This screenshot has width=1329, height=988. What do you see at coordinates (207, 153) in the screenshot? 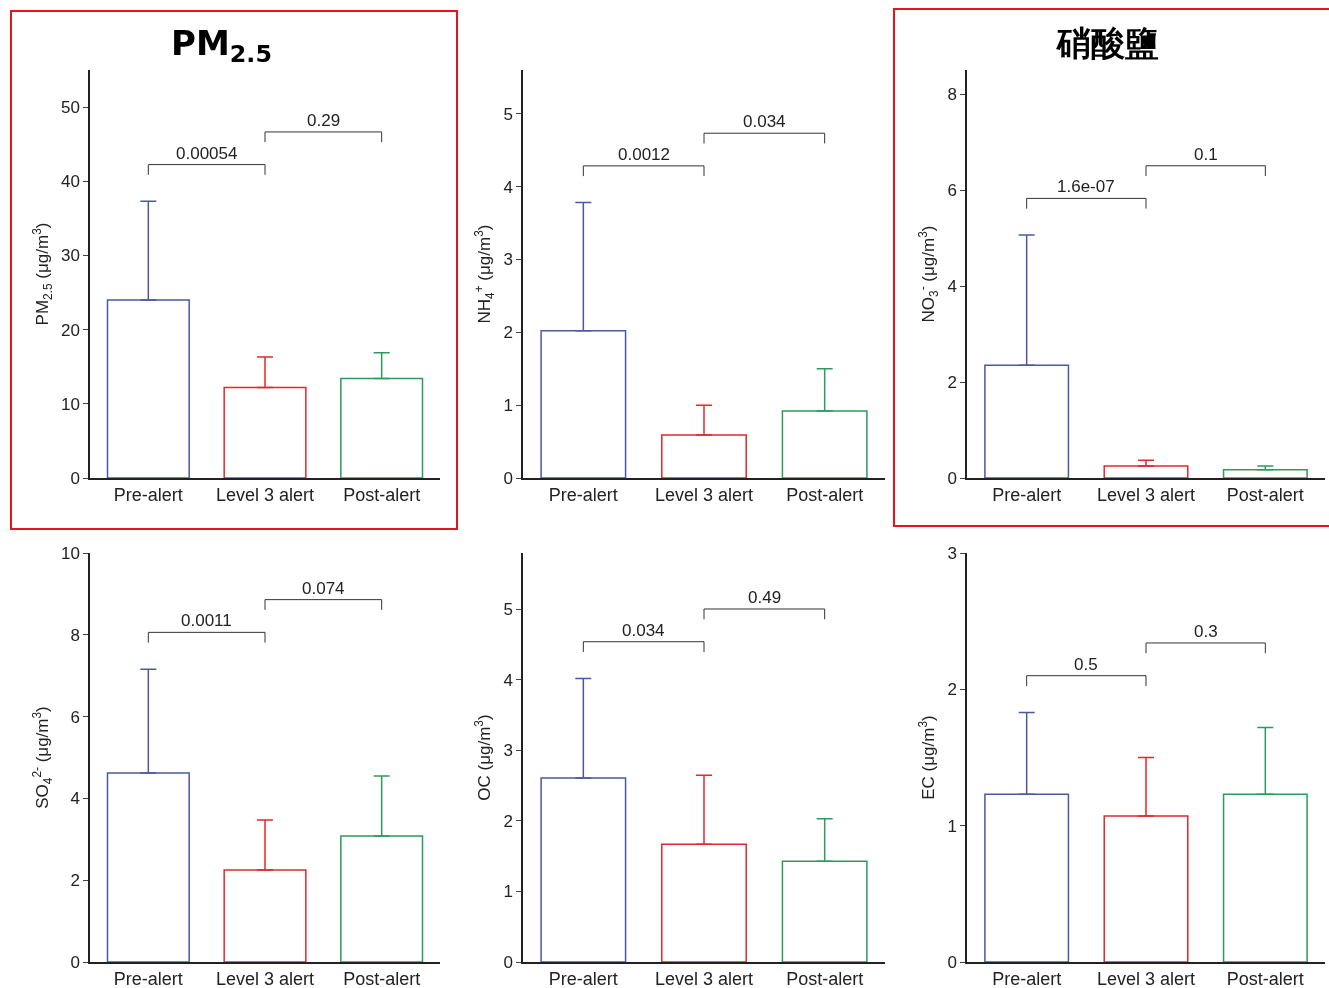
I see `annotation: 0.00054` at bounding box center [207, 153].